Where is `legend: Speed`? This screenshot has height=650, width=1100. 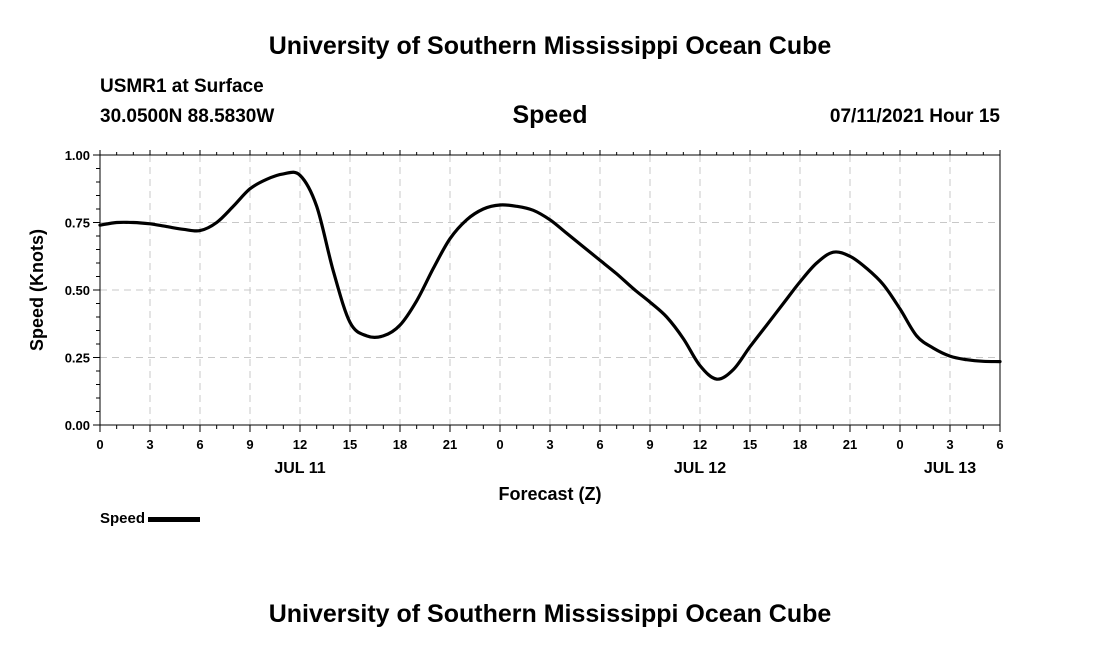
legend: Speed is located at coordinates (150, 518).